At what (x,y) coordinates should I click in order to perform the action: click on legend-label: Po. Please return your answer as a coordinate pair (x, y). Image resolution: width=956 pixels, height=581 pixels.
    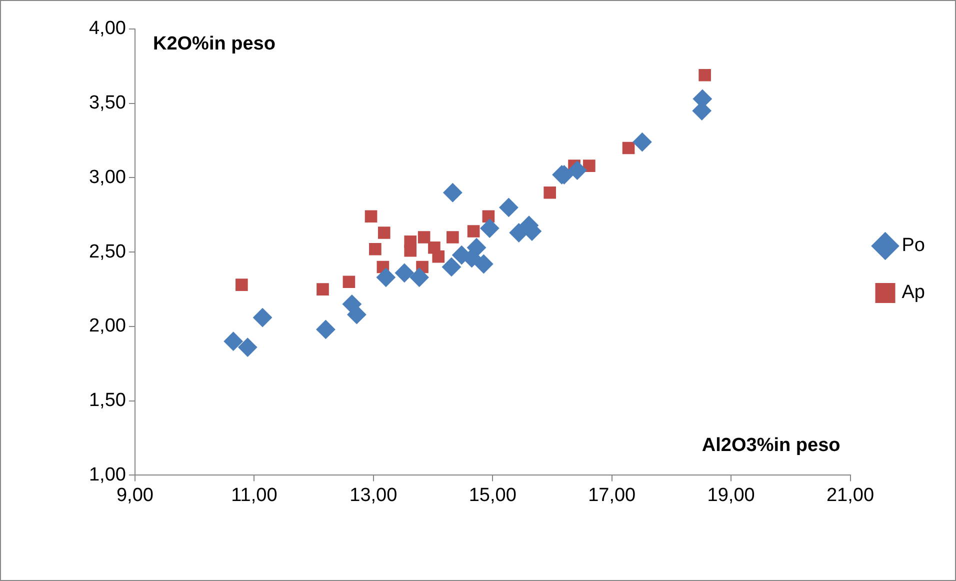
    Looking at the image, I should click on (914, 245).